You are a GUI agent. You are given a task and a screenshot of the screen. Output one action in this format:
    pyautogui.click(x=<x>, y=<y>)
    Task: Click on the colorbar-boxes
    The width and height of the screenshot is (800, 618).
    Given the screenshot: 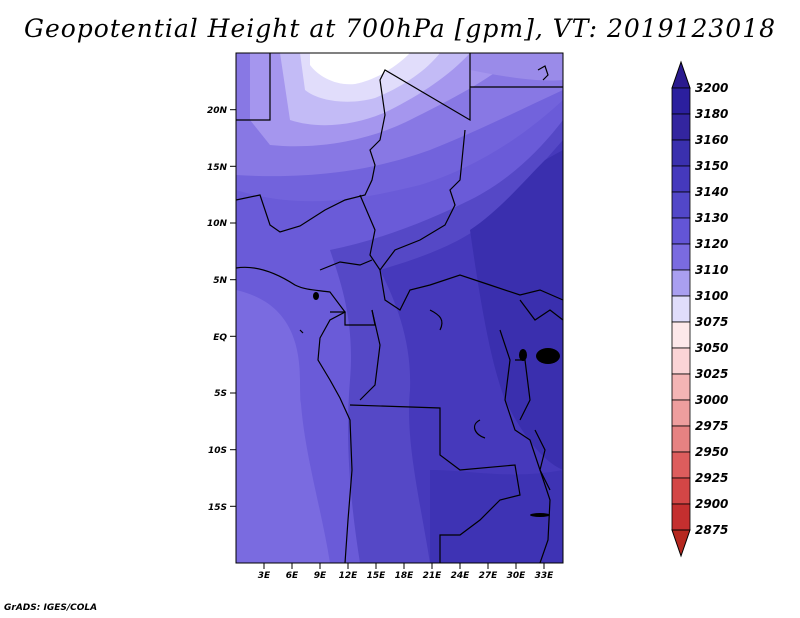 What is the action you would take?
    pyautogui.click(x=681, y=309)
    